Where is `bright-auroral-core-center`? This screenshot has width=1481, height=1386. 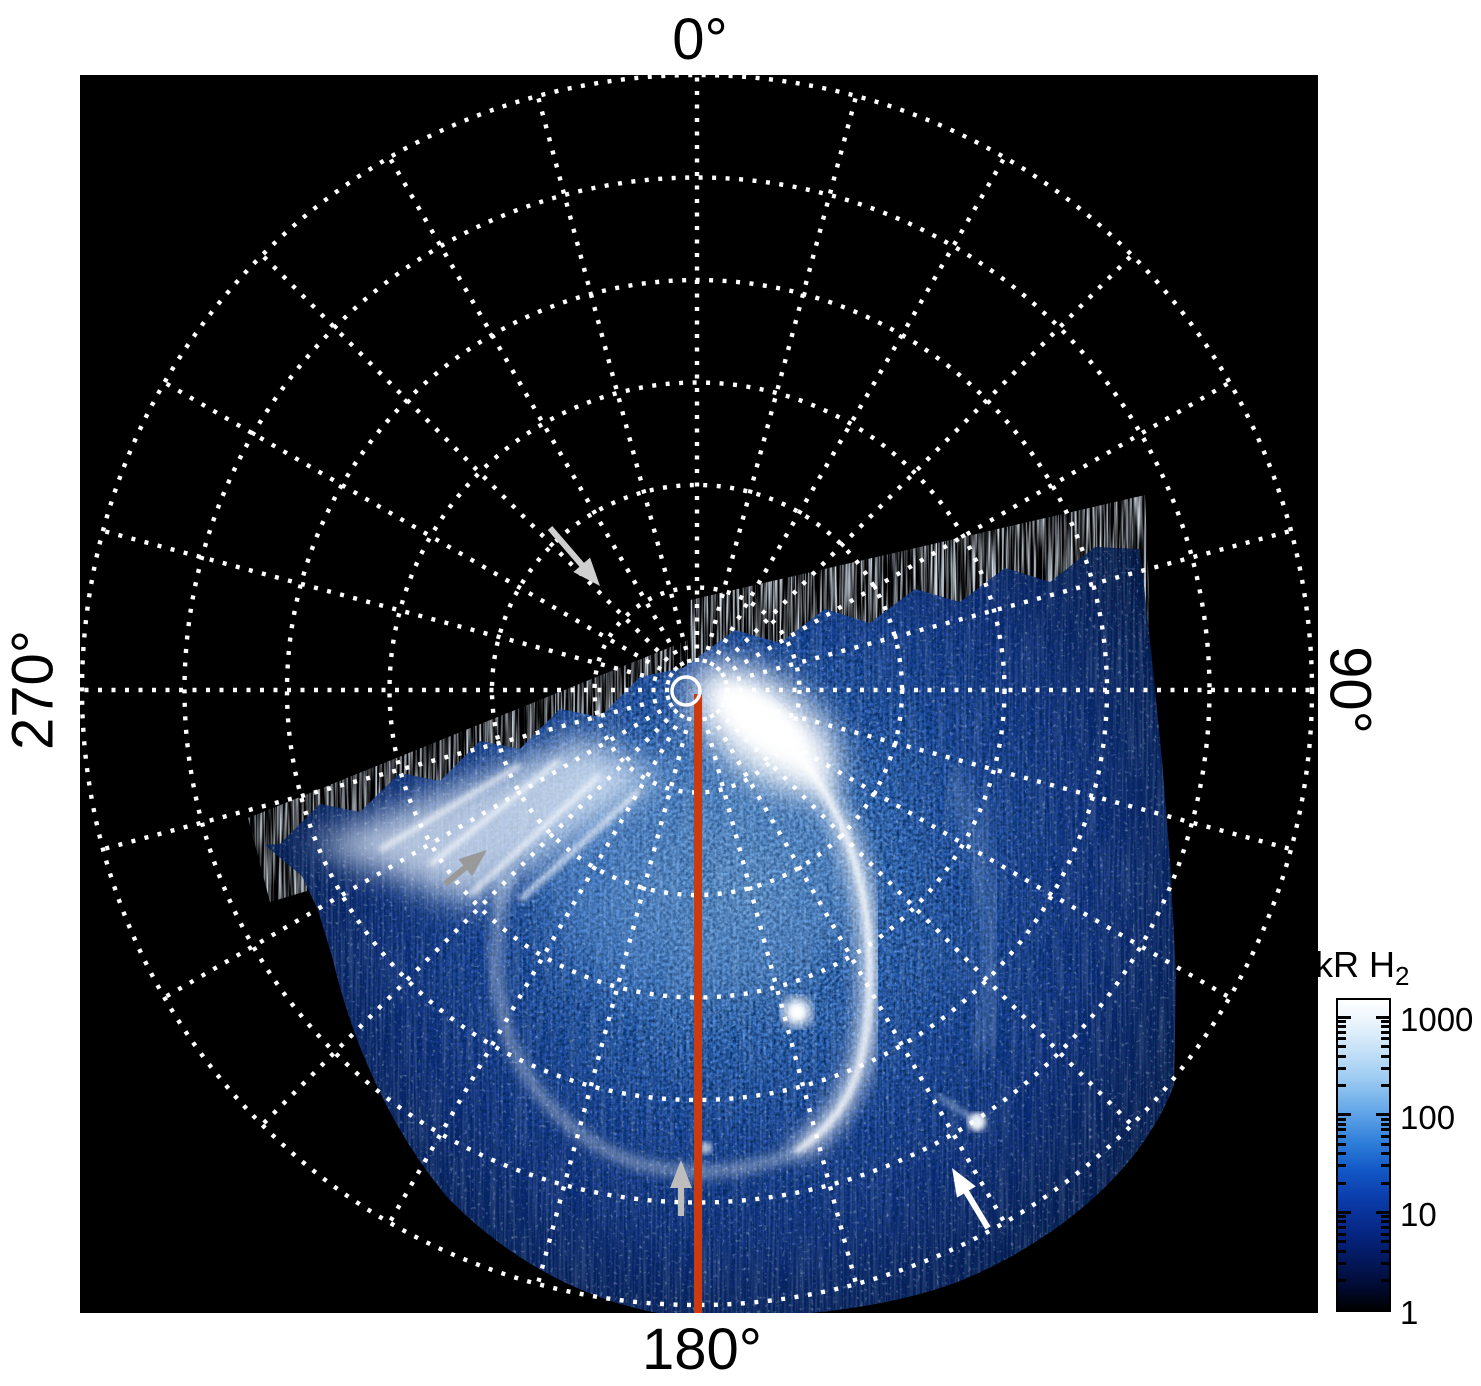 bright-auroral-core-center is located at coordinates (762, 722).